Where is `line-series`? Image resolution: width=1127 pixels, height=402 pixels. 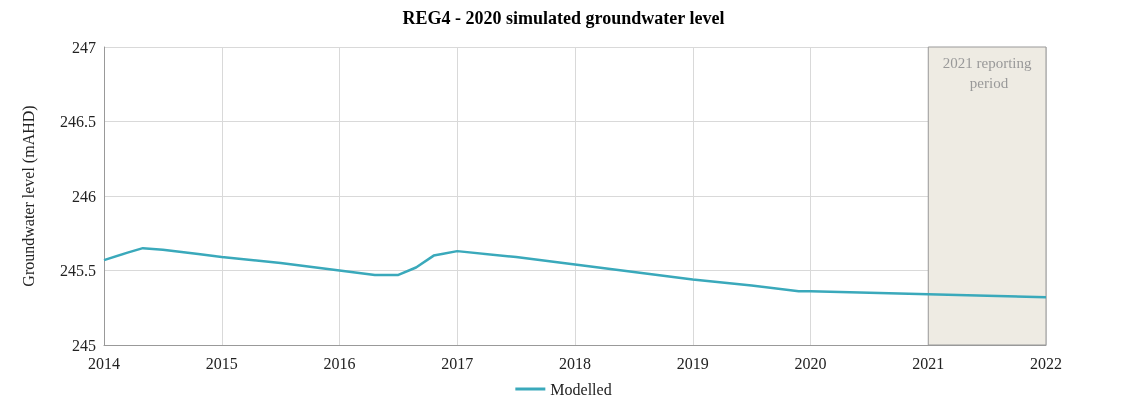 line-series is located at coordinates (575, 272).